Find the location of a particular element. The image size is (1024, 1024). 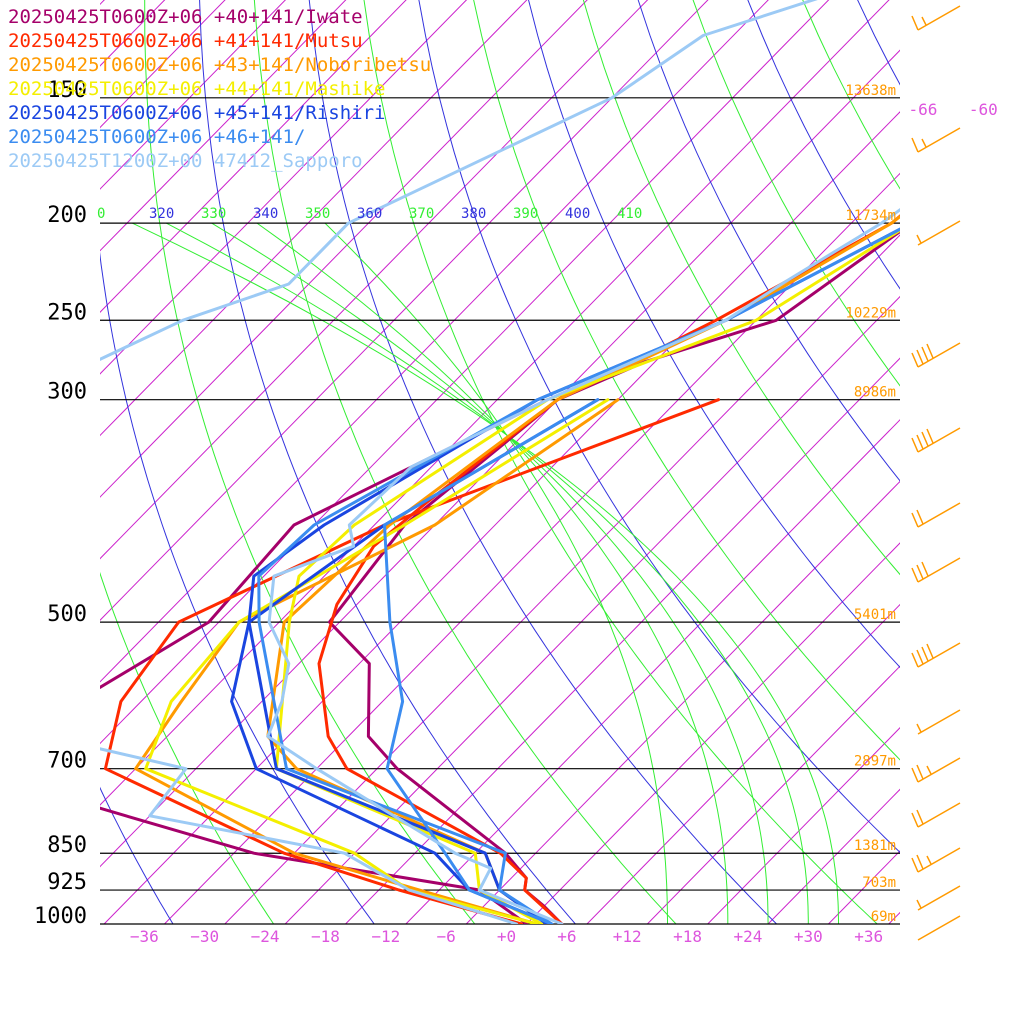

pressure-label: 150 is located at coordinates (67, 90).